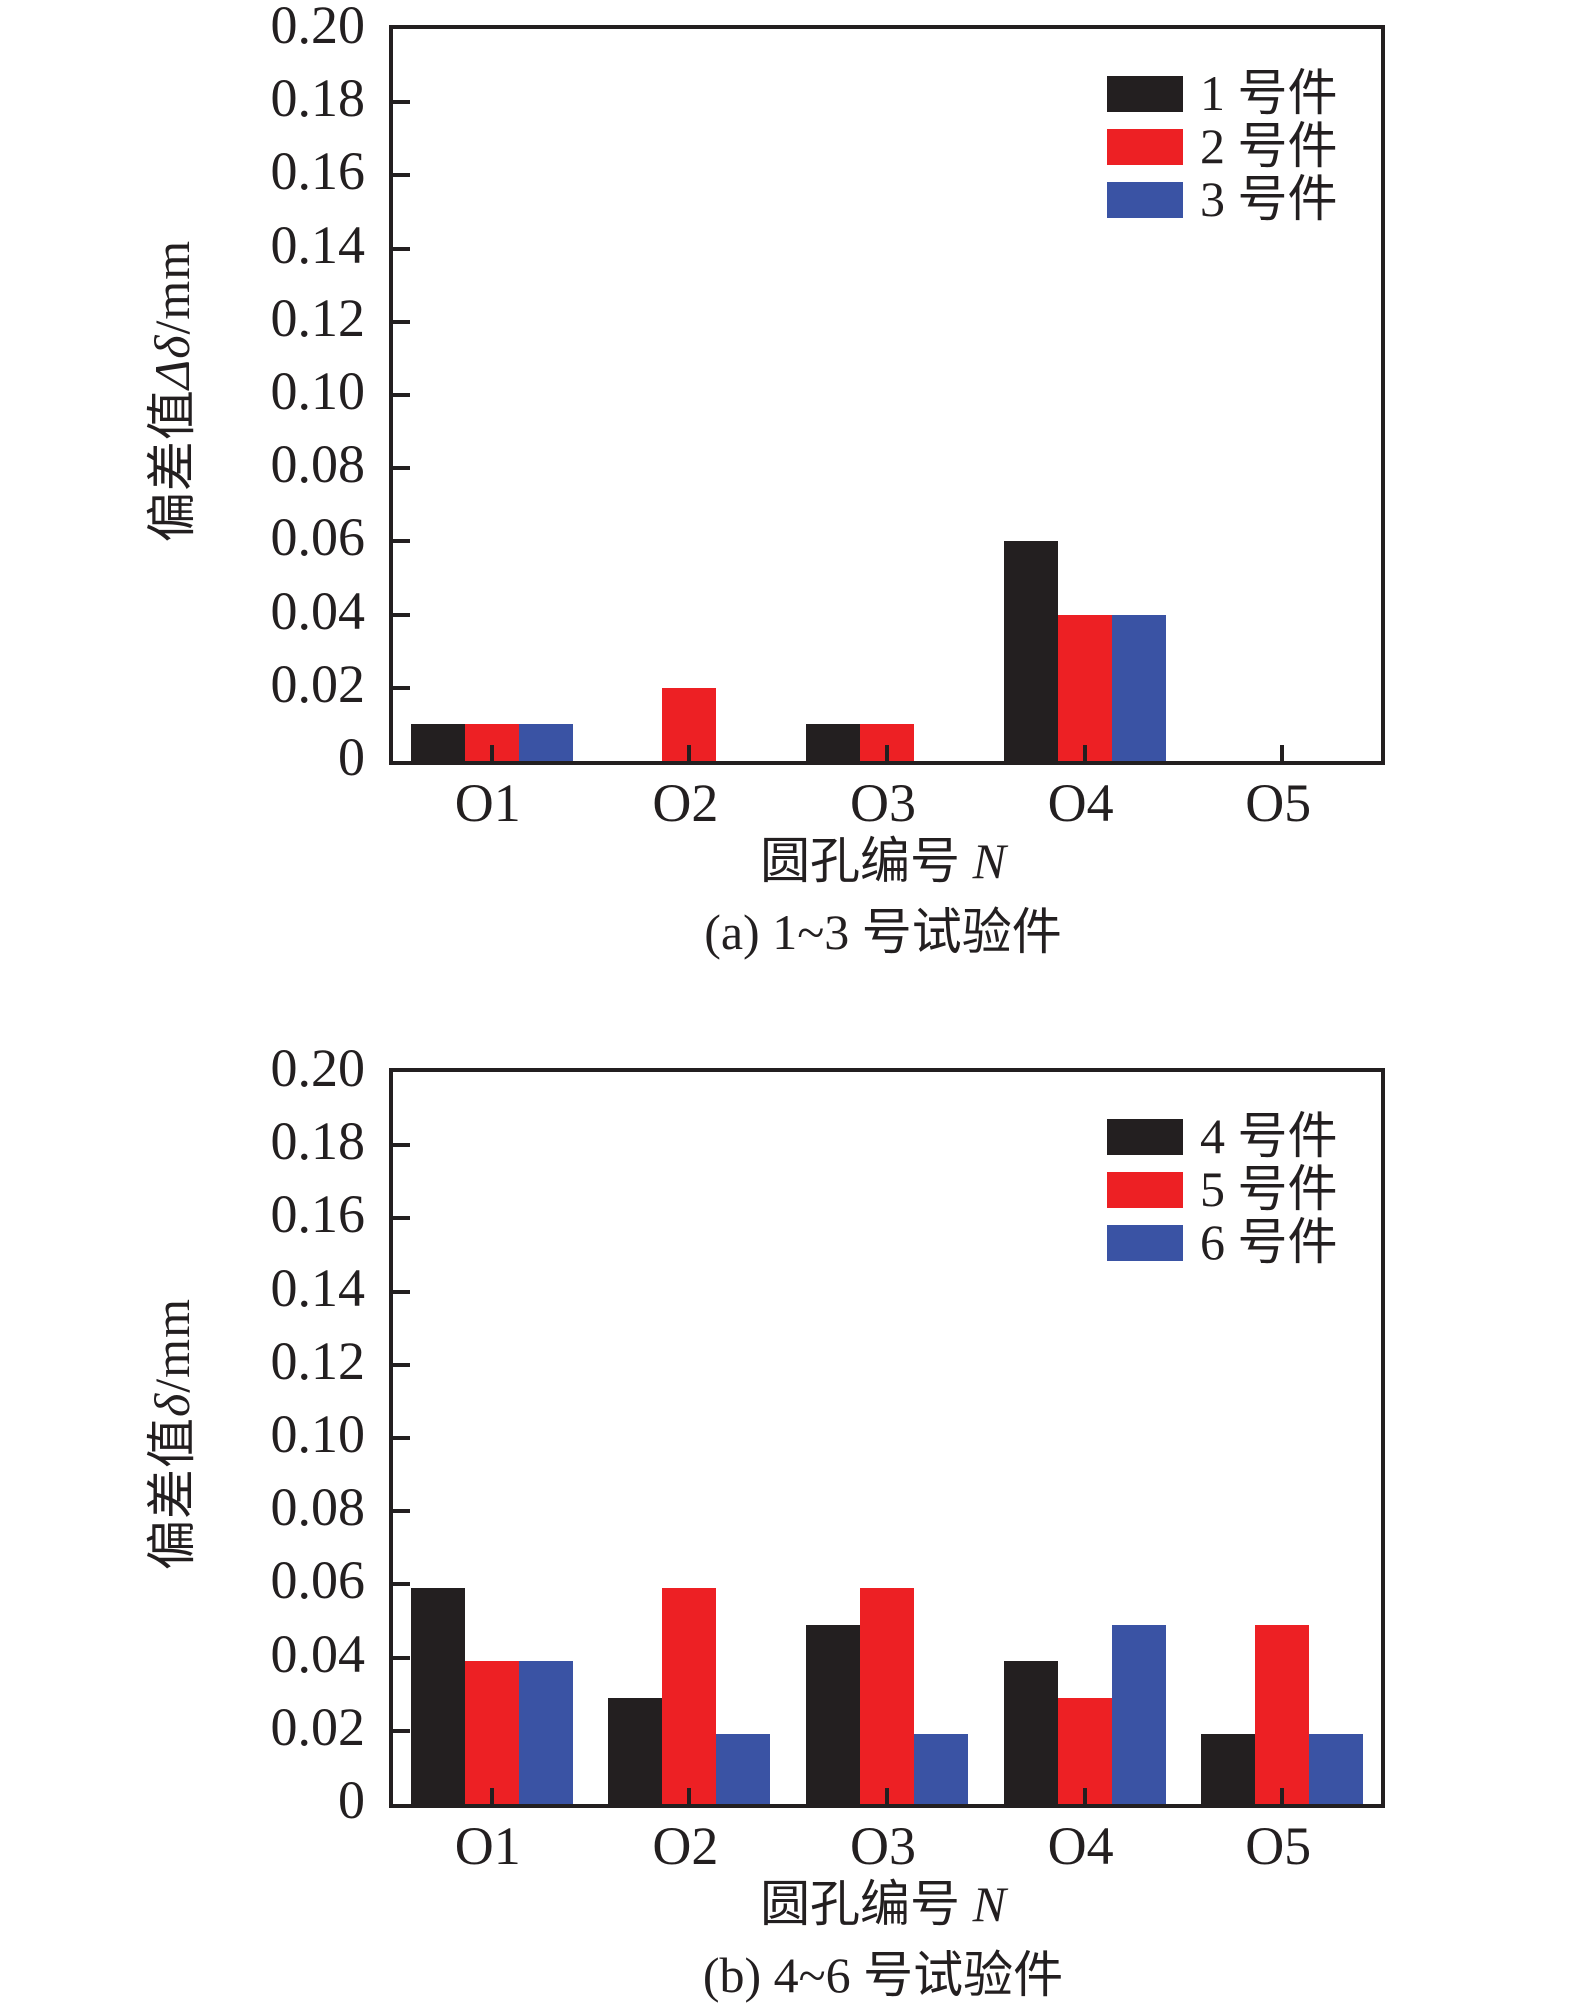 Image resolution: width=1575 pixels, height=2010 pixels. I want to click on legend-item: 1 号件, so click(1222, 93).